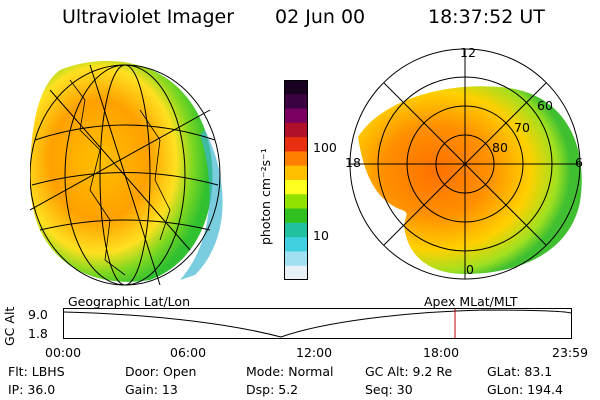 Image resolution: width=600 pixels, height=400 pixels. What do you see at coordinates (63, 352) in the screenshot?
I see `timeline-xtick-0: 00:00` at bounding box center [63, 352].